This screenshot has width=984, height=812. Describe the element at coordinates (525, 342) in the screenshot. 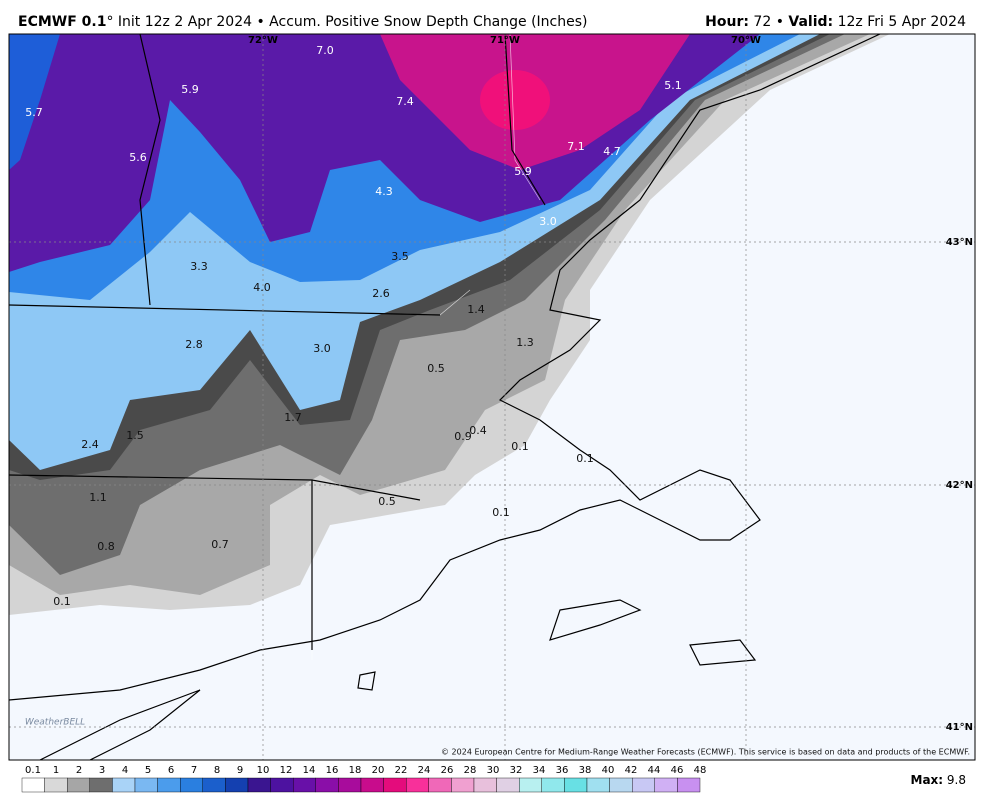

I see `value-label: 1.3` at that location.